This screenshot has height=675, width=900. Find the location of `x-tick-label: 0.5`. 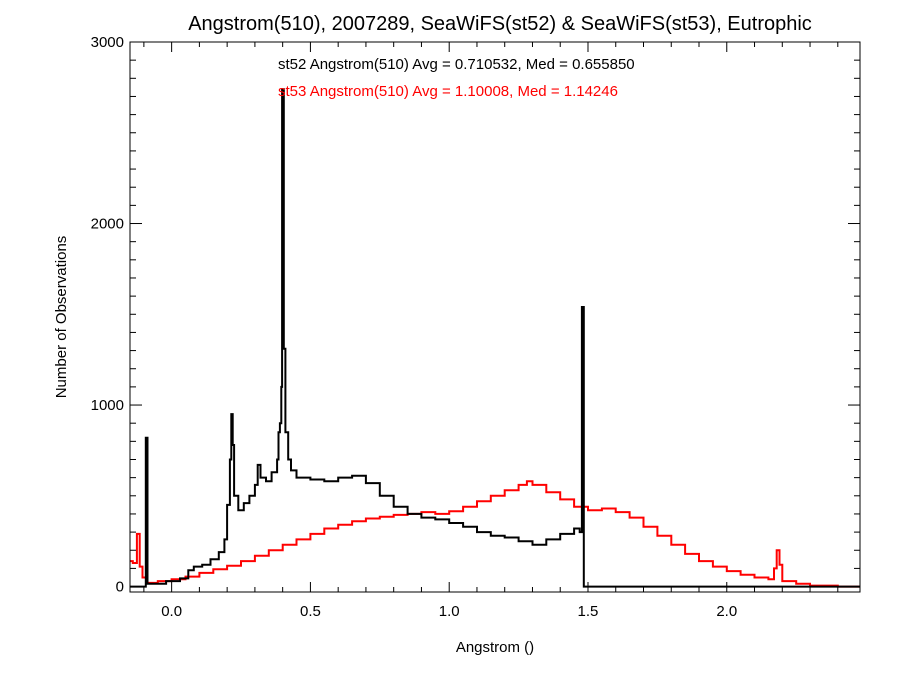

x-tick-label: 0.5 is located at coordinates (310, 611).